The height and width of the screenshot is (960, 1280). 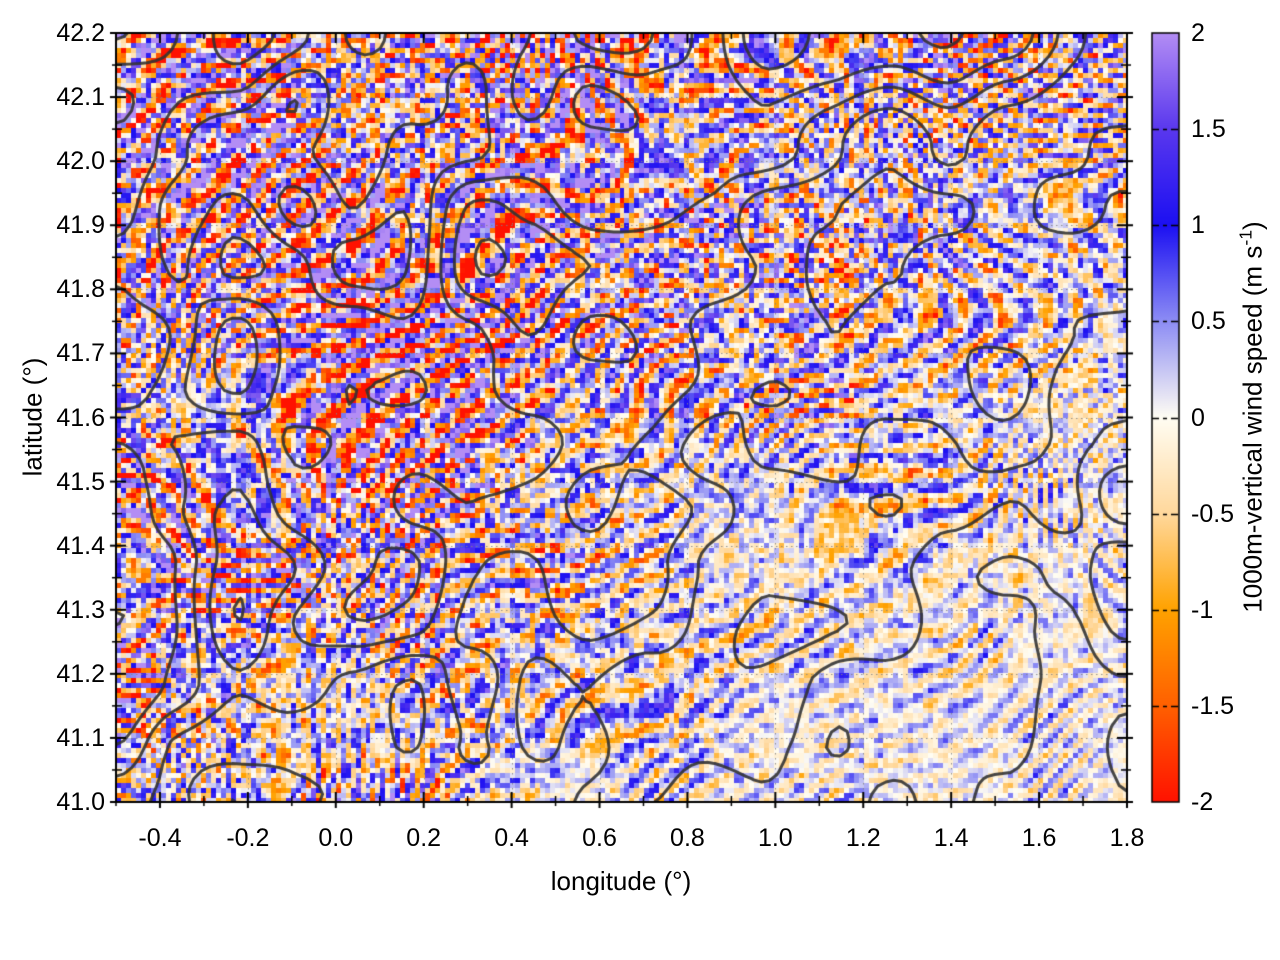 What do you see at coordinates (599, 838) in the screenshot?
I see `x-tick-label: 0.6` at bounding box center [599, 838].